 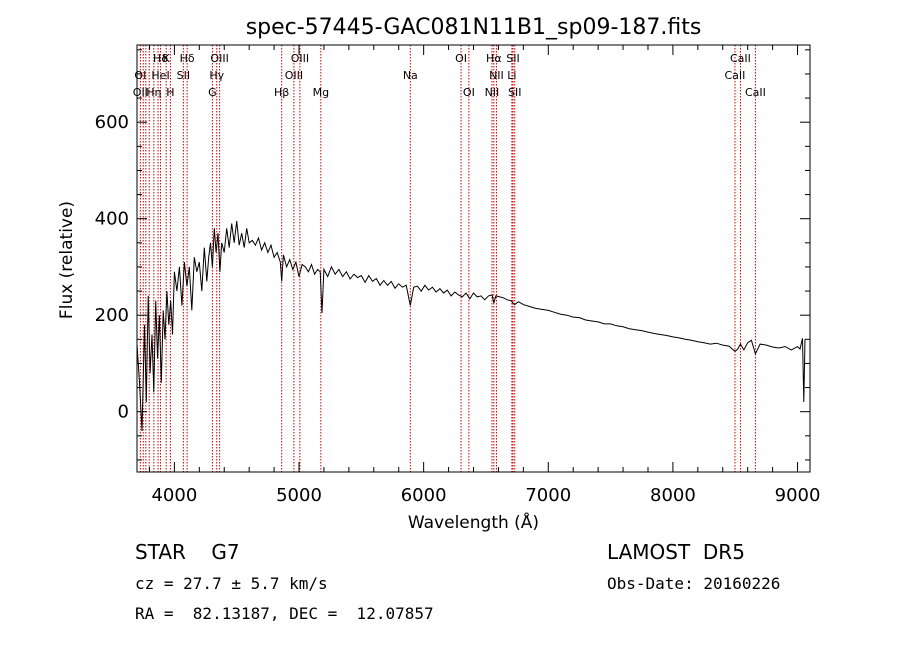 What do you see at coordinates (187, 552) in the screenshot?
I see `object-class: STAR G7` at bounding box center [187, 552].